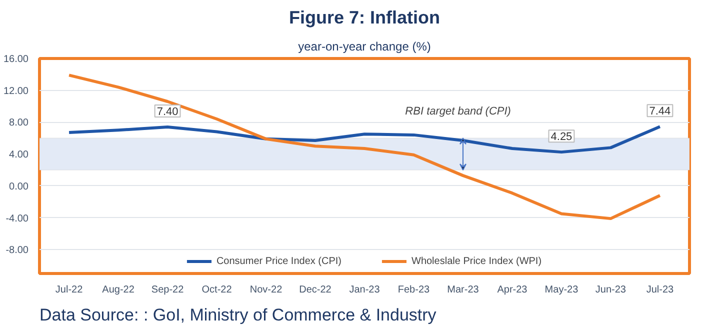 The width and height of the screenshot is (725, 333). I want to click on y-tick-label: 12.00, so click(16, 91).